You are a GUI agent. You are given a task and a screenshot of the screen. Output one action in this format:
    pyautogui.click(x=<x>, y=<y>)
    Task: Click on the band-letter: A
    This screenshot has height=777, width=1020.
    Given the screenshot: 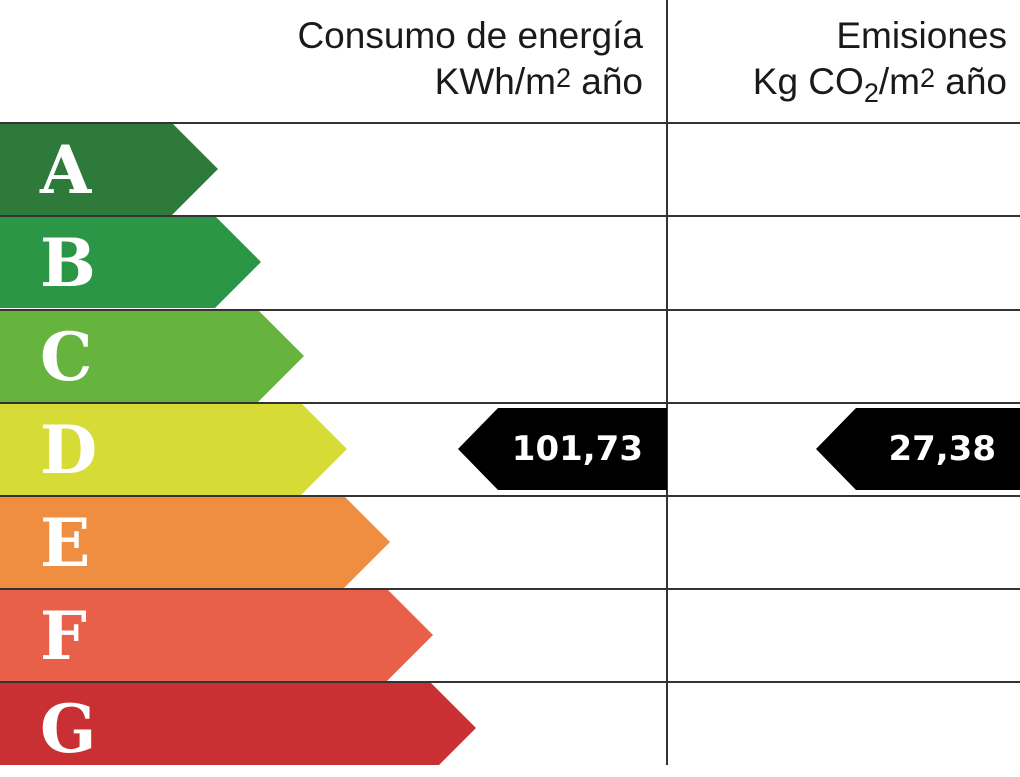 What is the action you would take?
    pyautogui.click(x=66, y=170)
    